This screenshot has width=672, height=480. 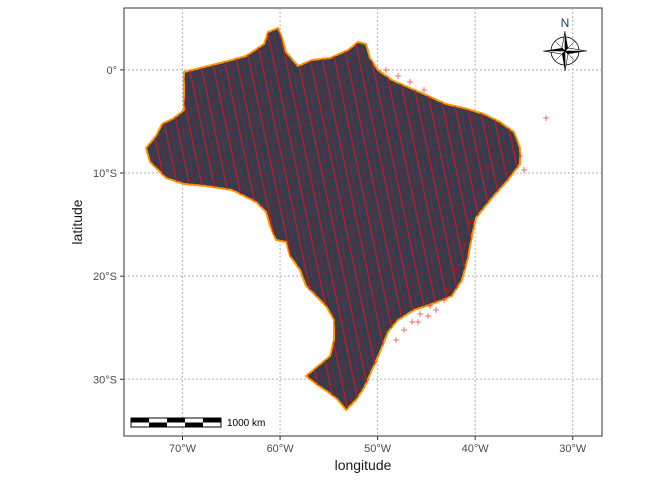 What do you see at coordinates (77, 221) in the screenshot?
I see `y-axis-title: latitude` at bounding box center [77, 221].